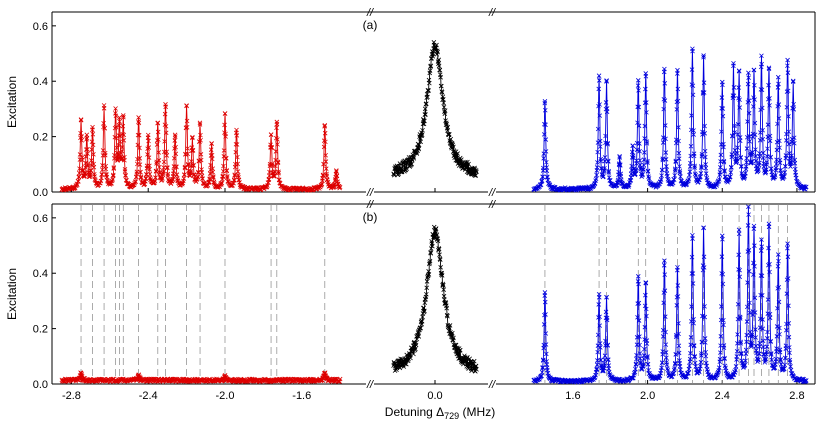  I want to click on series-line, so click(435, 299).